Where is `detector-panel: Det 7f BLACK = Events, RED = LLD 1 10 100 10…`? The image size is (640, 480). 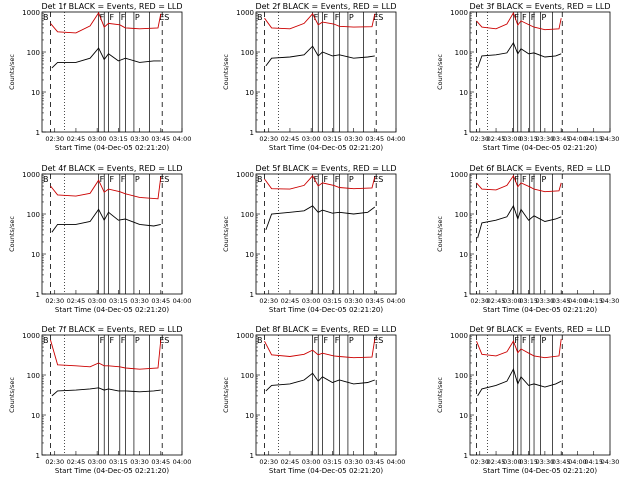
detector-panel: Det 7f BLACK = Events, RED = LLD 1 10 100 10… is located at coordinates (99, 400).